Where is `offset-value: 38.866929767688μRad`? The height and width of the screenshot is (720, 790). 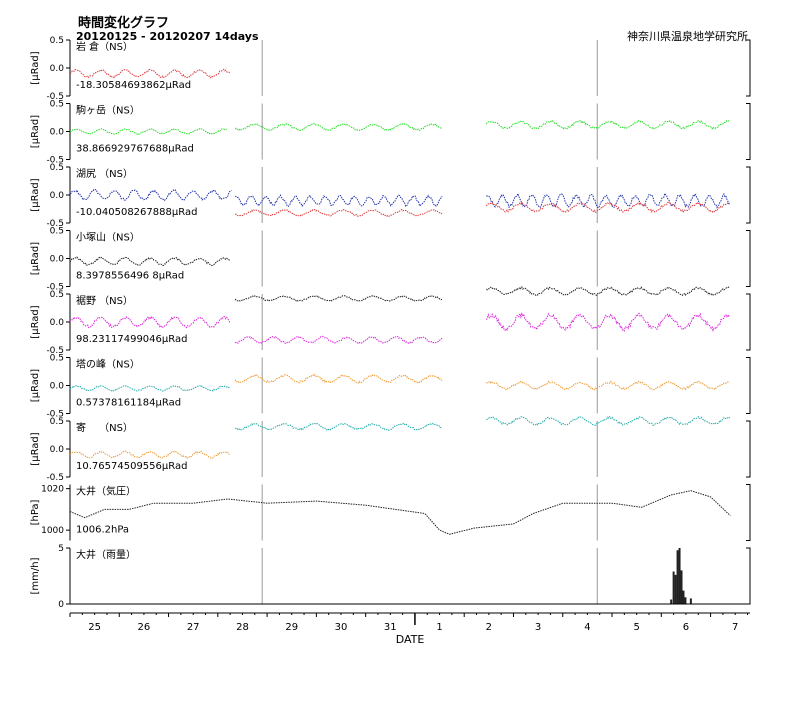
offset-value: 38.866929767688μRad is located at coordinates (135, 149).